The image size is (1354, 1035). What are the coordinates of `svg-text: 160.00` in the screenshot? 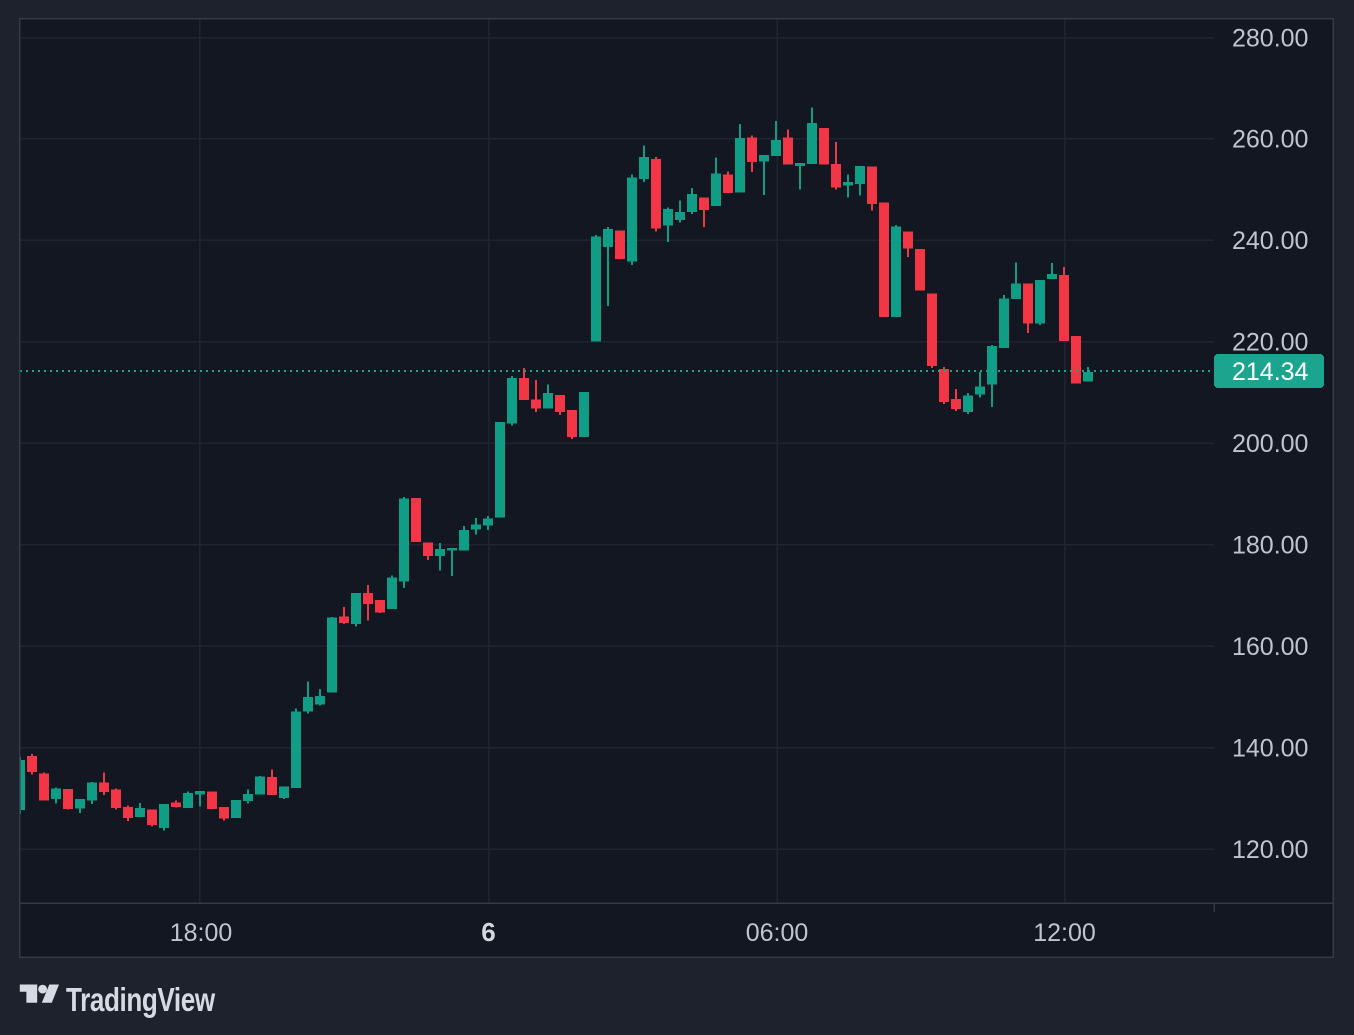 It's located at (1270, 647).